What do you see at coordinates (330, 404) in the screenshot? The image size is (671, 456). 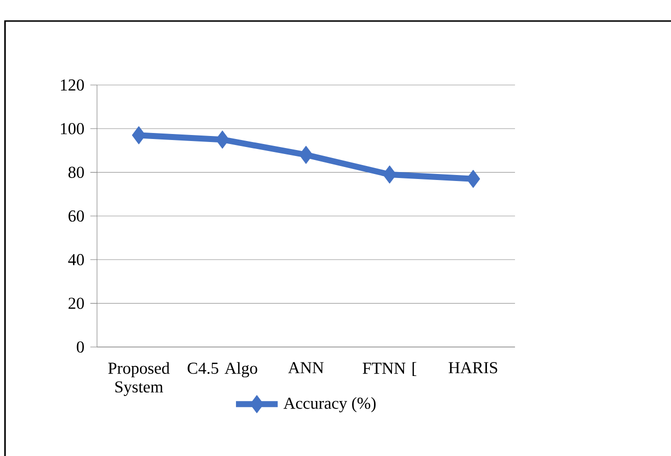 I see `legend-label: Accuracy (%)` at bounding box center [330, 404].